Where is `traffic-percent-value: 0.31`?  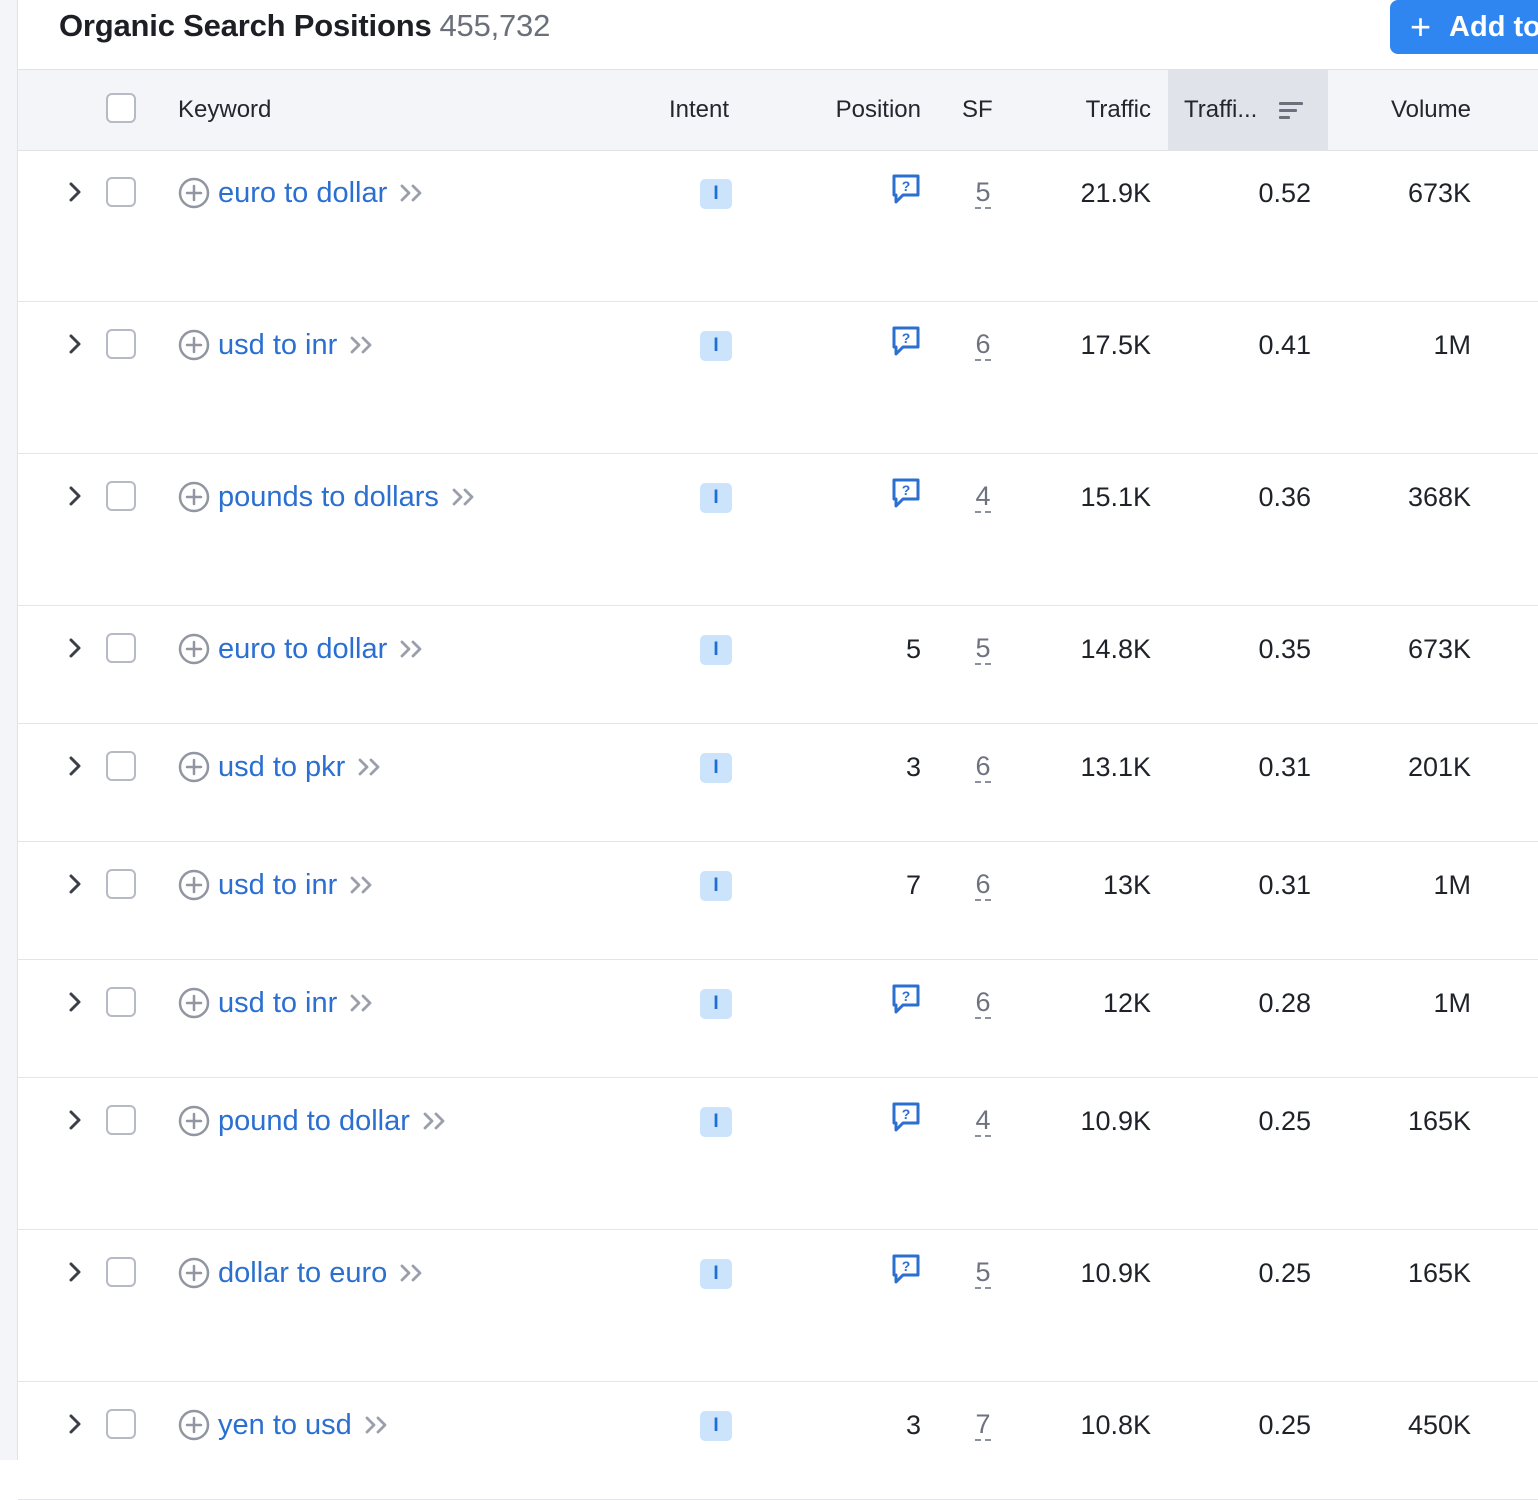 traffic-percent-value: 0.31 is located at coordinates (1284, 766).